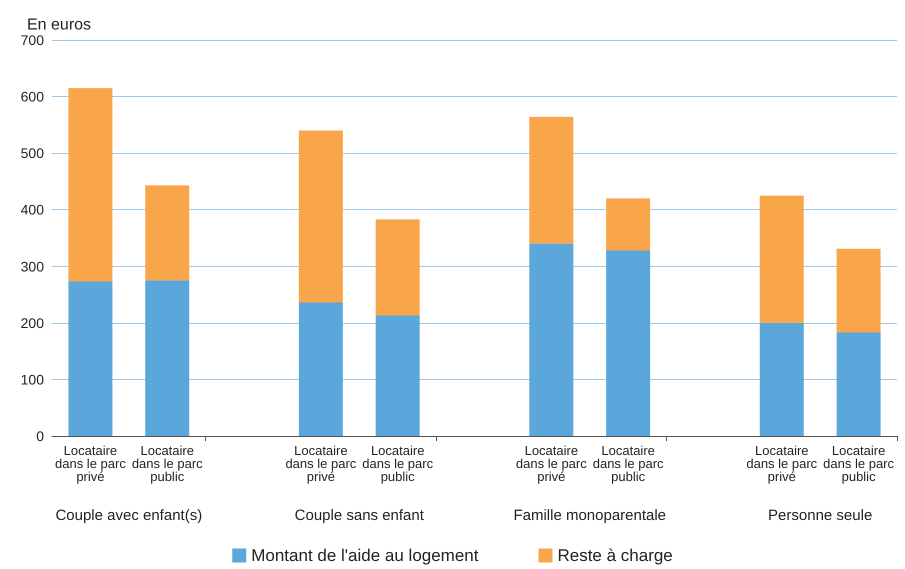 The height and width of the screenshot is (569, 905). I want to click on text: Couple avec enfant(s), so click(128, 515).